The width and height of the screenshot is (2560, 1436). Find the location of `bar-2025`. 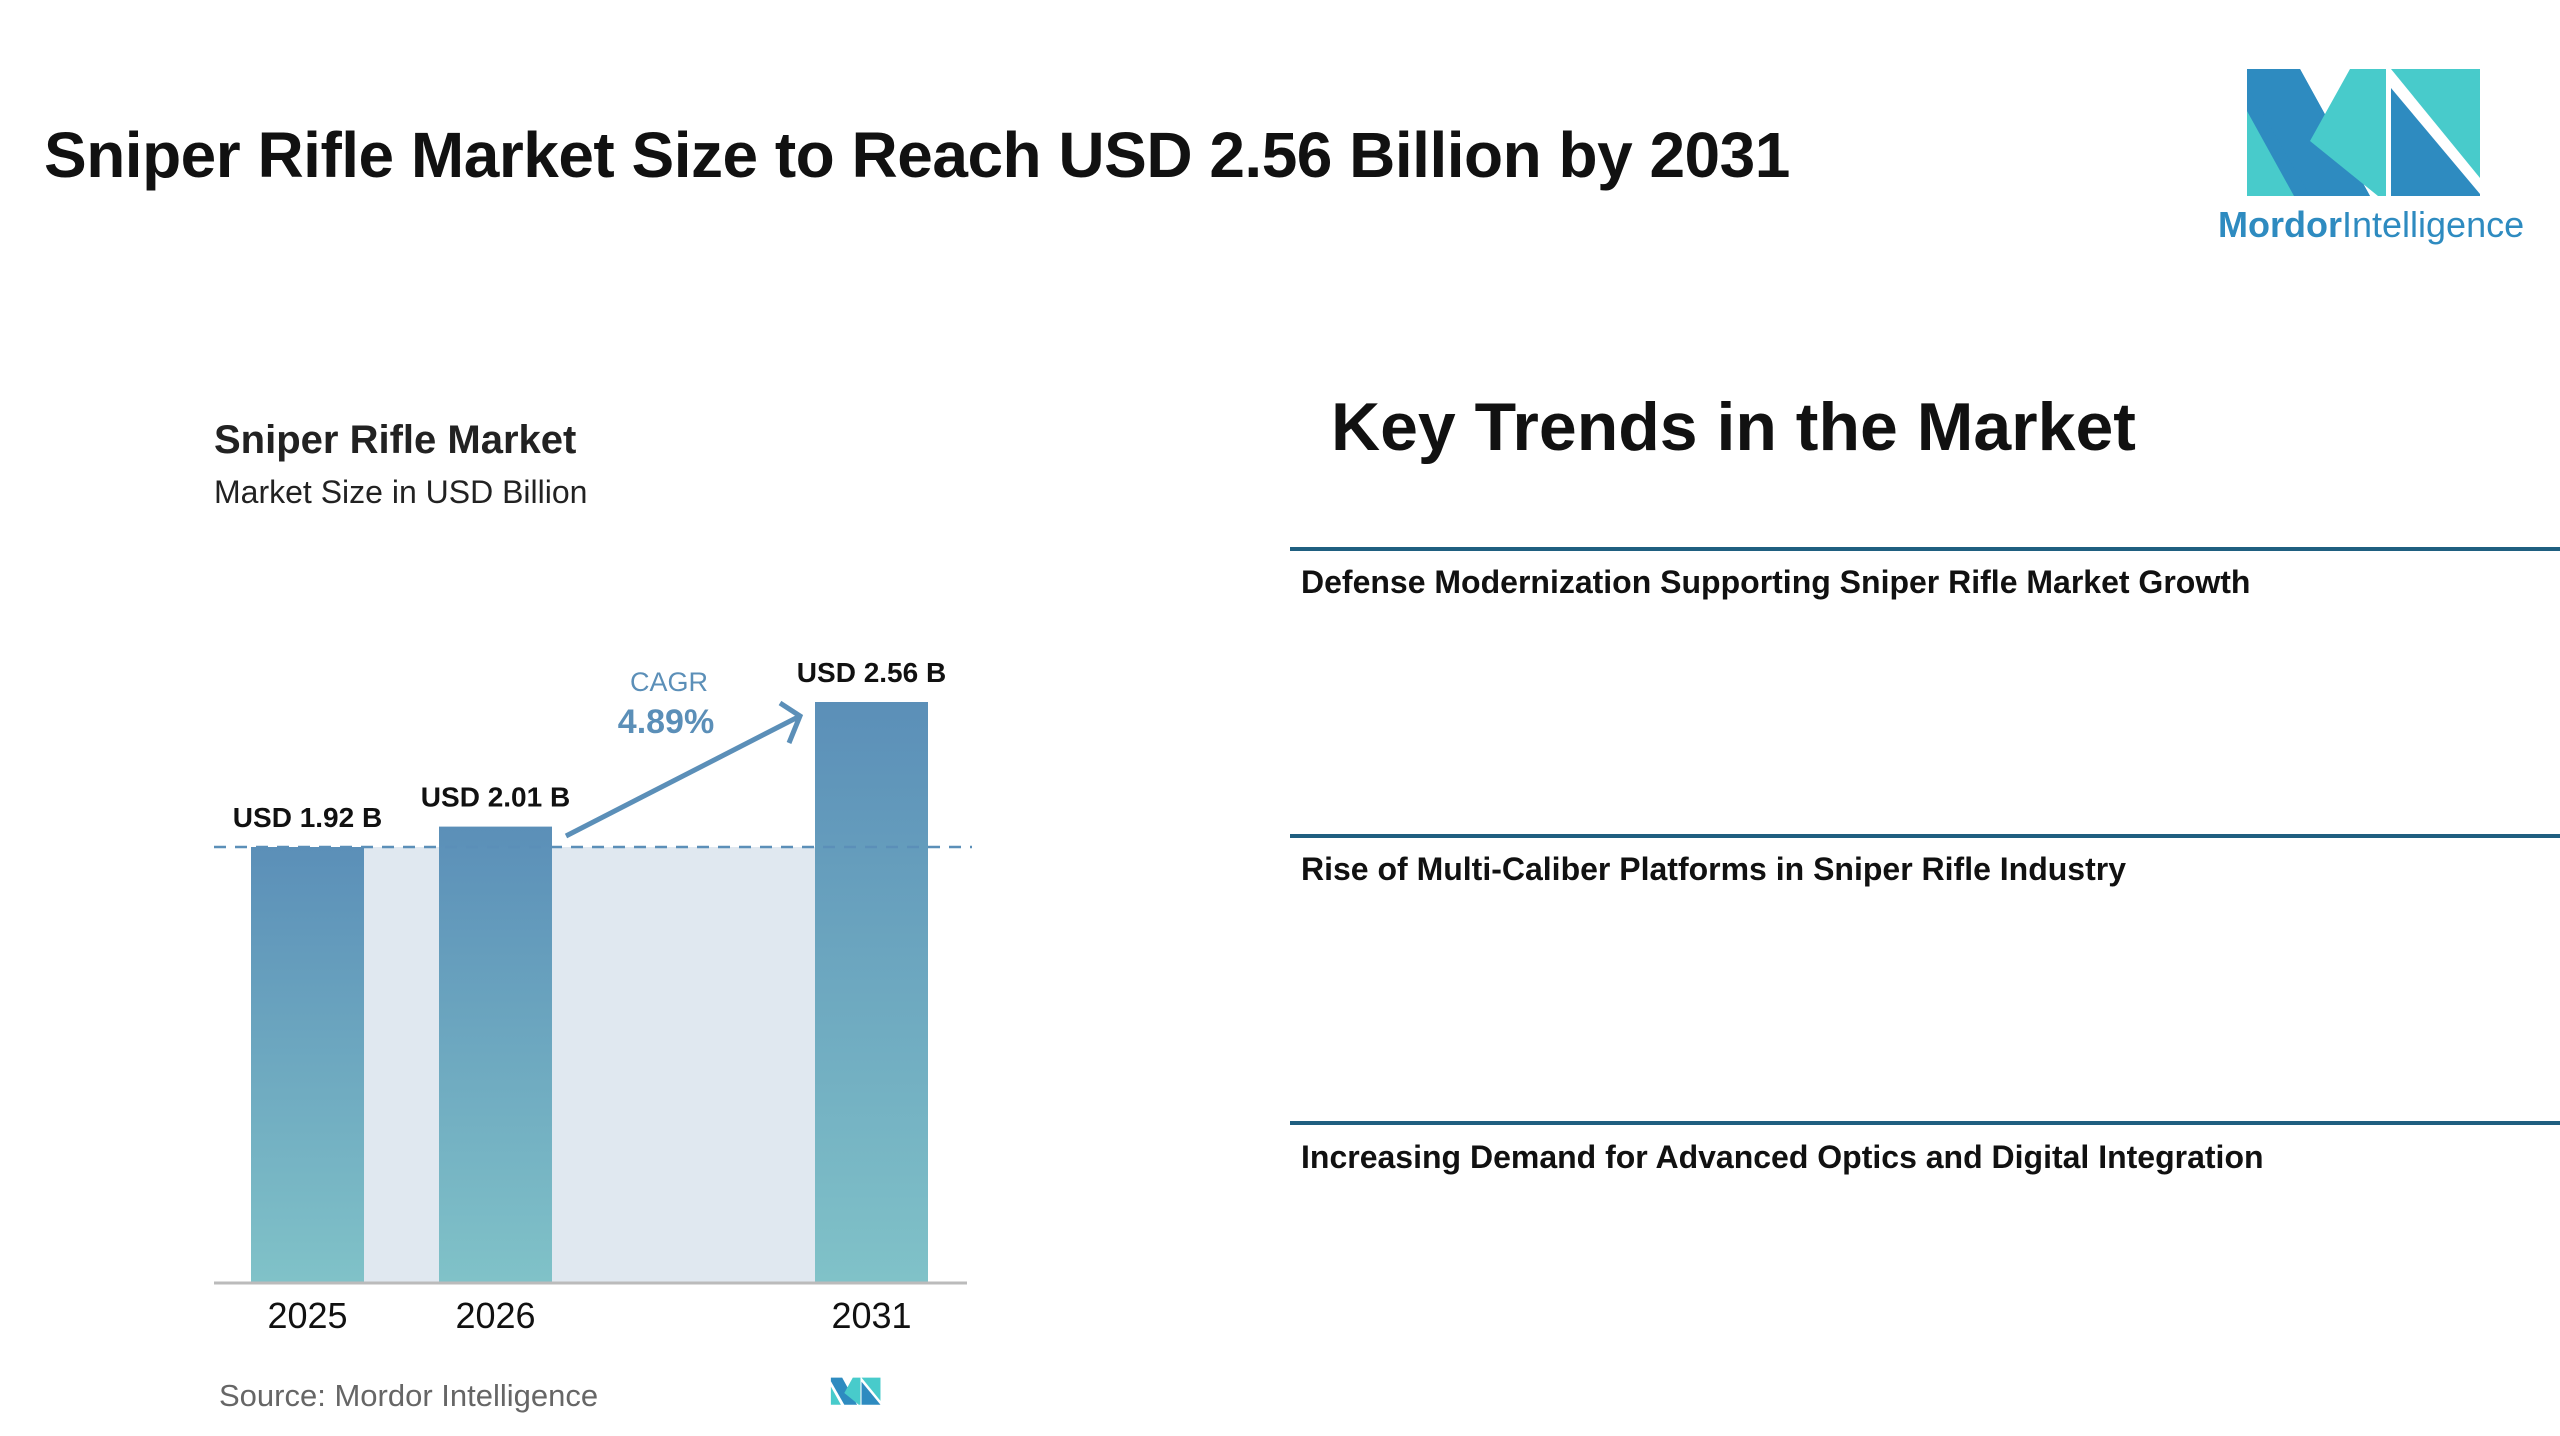

bar-2025 is located at coordinates (307, 1064).